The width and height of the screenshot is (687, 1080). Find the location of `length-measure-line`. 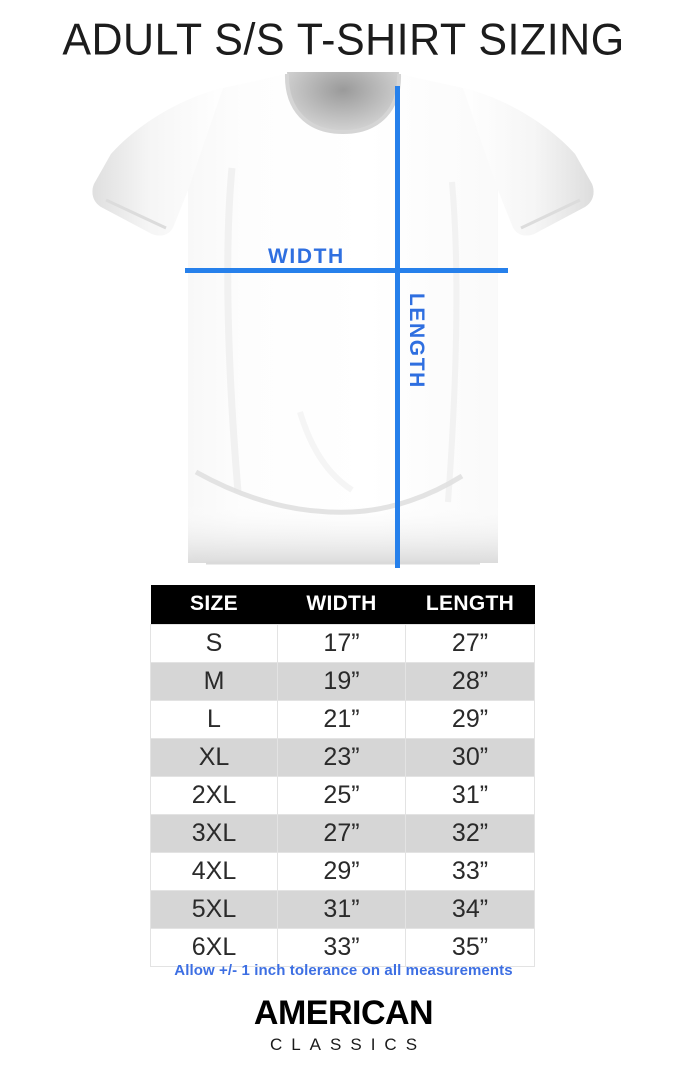

length-measure-line is located at coordinates (397, 327).